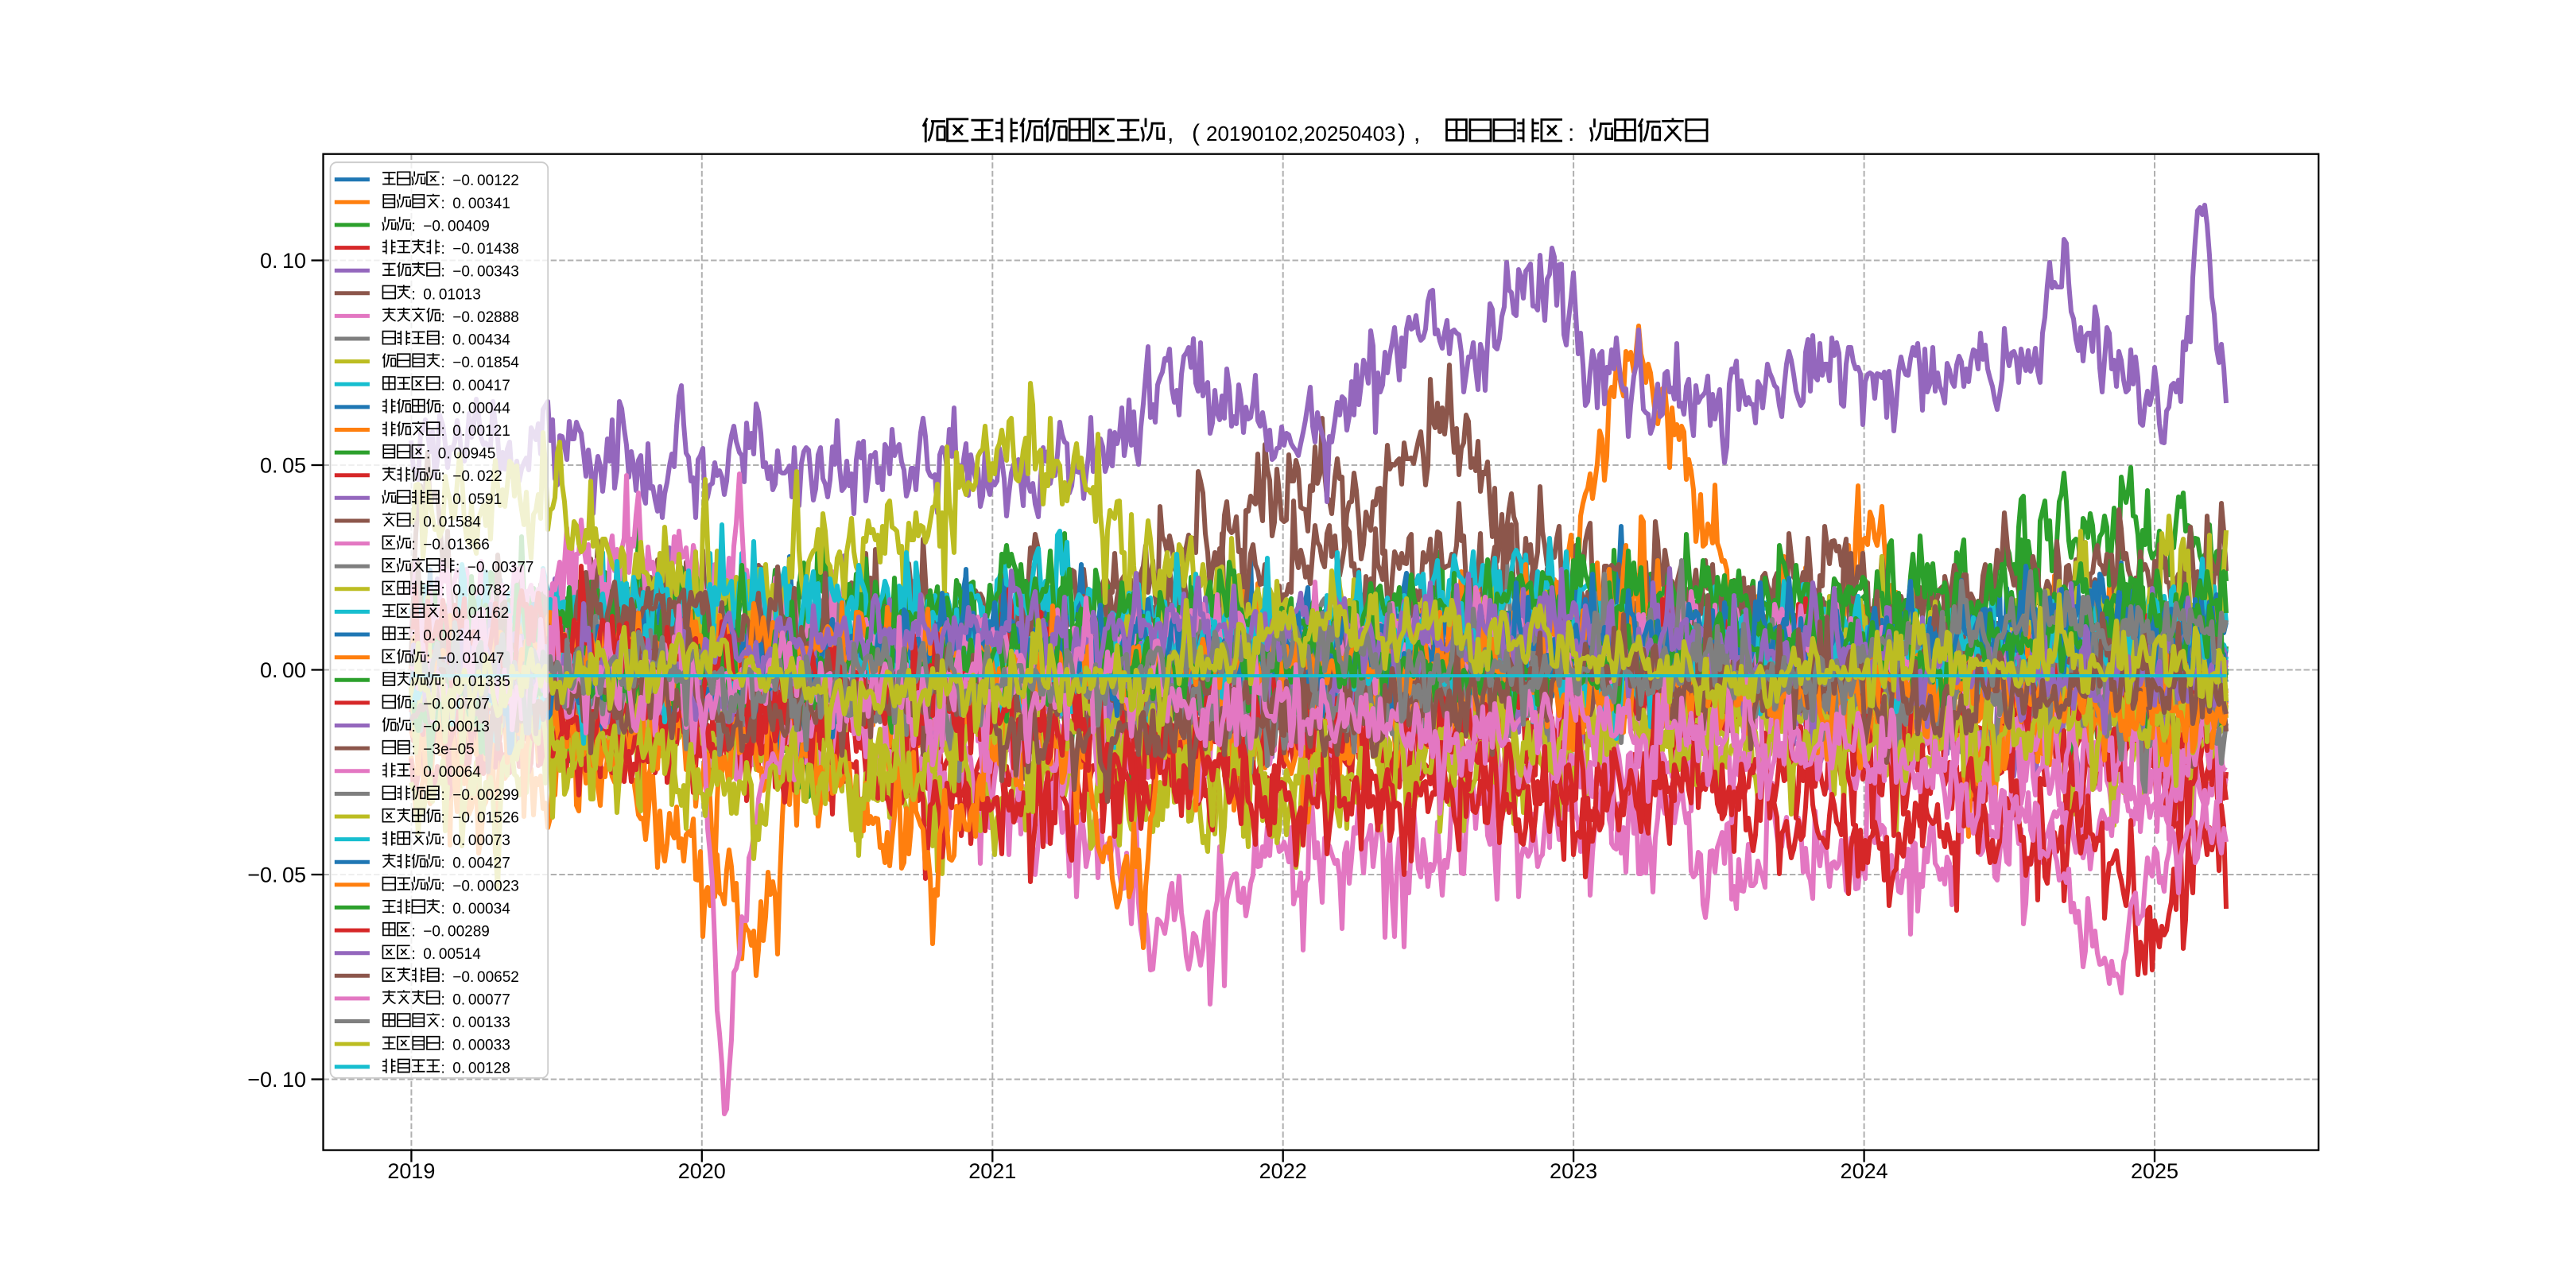 Image resolution: width=2576 pixels, height=1288 pixels. Describe the element at coordinates (283, 261) in the screenshot. I see `svg-text: 0. 10` at that location.